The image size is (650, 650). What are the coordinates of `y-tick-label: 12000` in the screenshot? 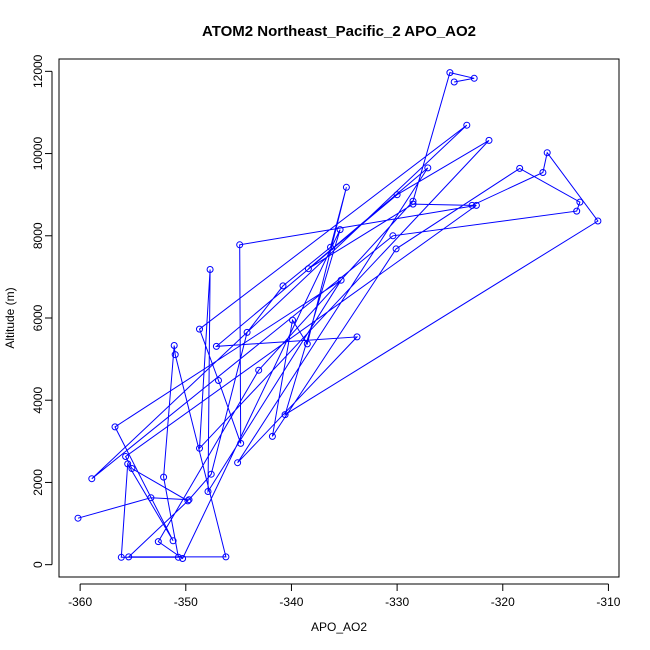 It's located at (38, 71).